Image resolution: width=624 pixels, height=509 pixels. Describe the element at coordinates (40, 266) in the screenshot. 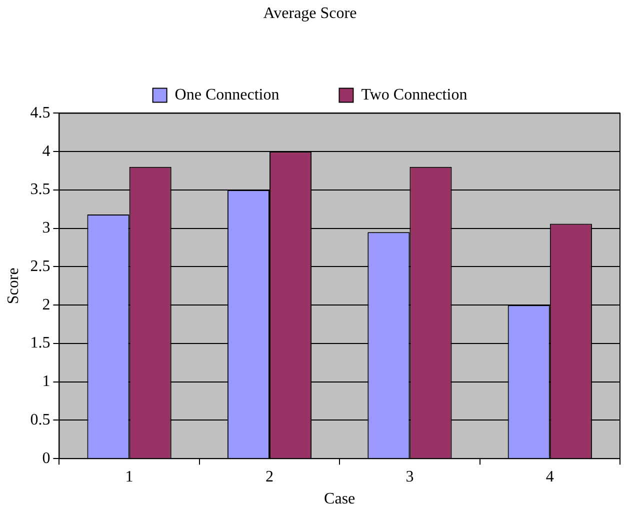

I see `y-tick-label: 2.5` at that location.